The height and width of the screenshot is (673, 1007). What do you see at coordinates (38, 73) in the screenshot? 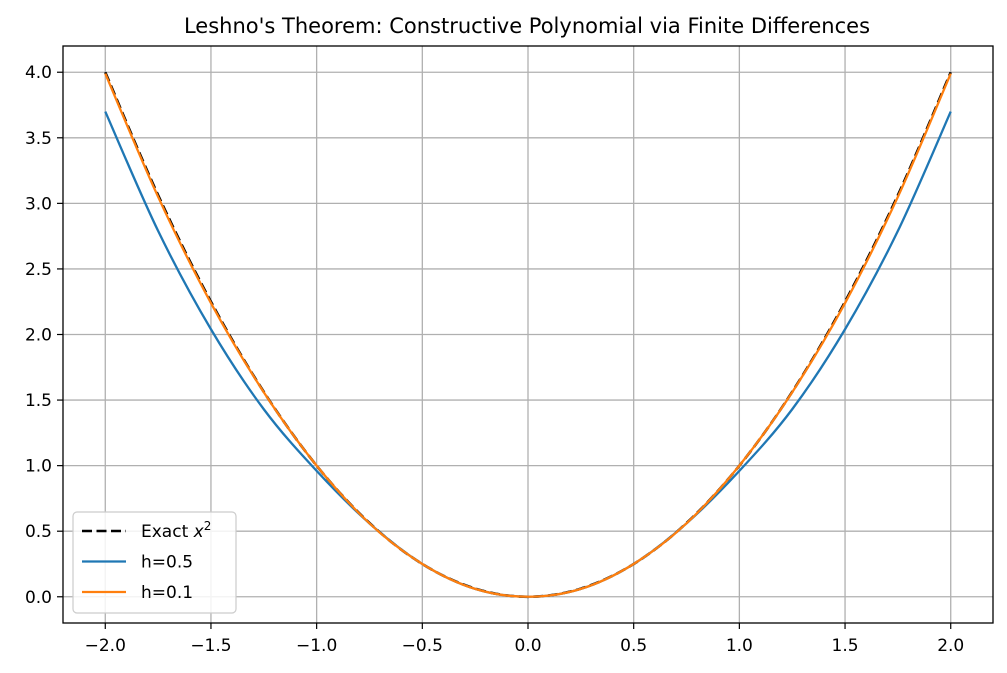
I see `y-tick-label: 4.0` at bounding box center [38, 73].